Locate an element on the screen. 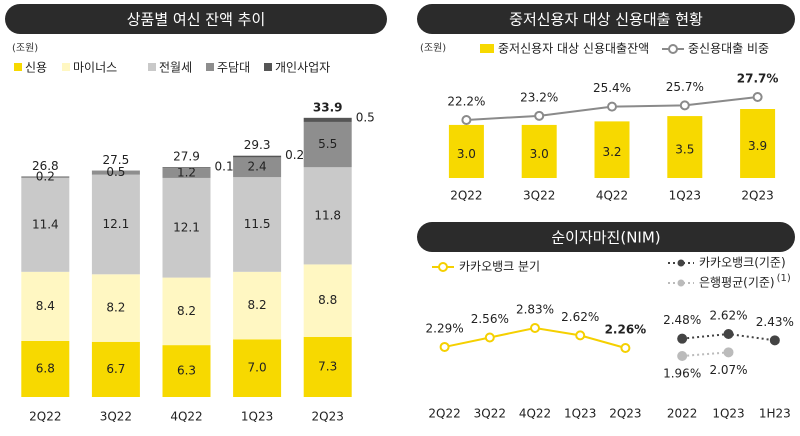 The image size is (800, 436). data-label: 12.1 is located at coordinates (116, 224).